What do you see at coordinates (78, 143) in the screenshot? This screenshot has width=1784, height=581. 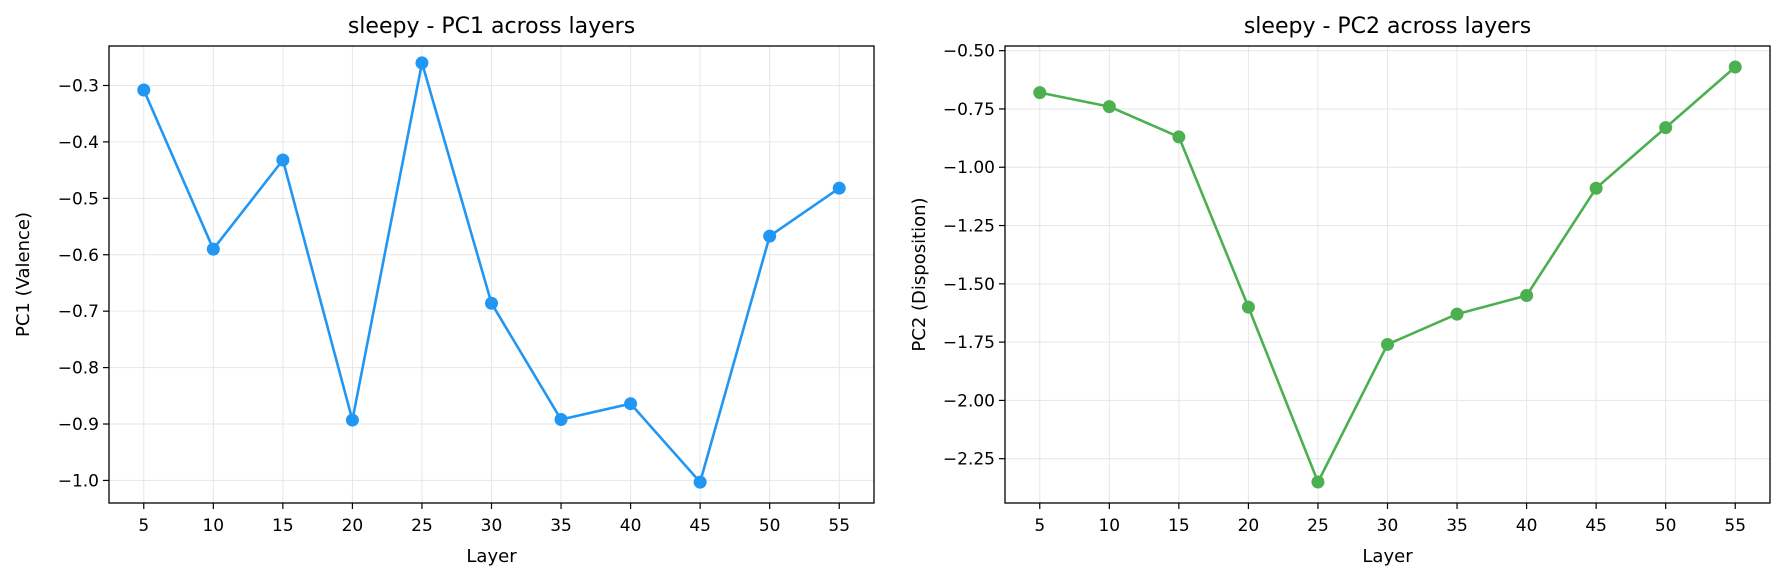 I see `y-tick-label: −0.4` at bounding box center [78, 143].